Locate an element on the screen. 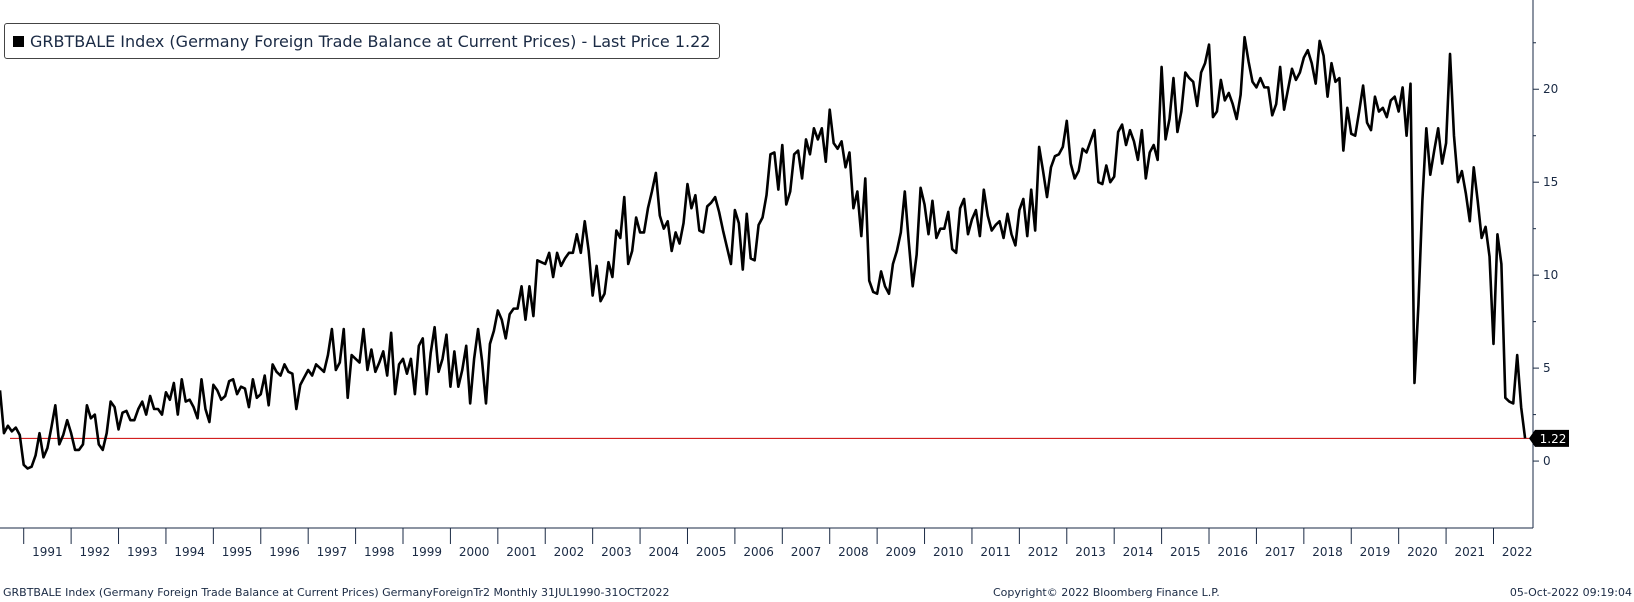 The height and width of the screenshot is (602, 1634). x-tick-label: 2012 is located at coordinates (1043, 552).